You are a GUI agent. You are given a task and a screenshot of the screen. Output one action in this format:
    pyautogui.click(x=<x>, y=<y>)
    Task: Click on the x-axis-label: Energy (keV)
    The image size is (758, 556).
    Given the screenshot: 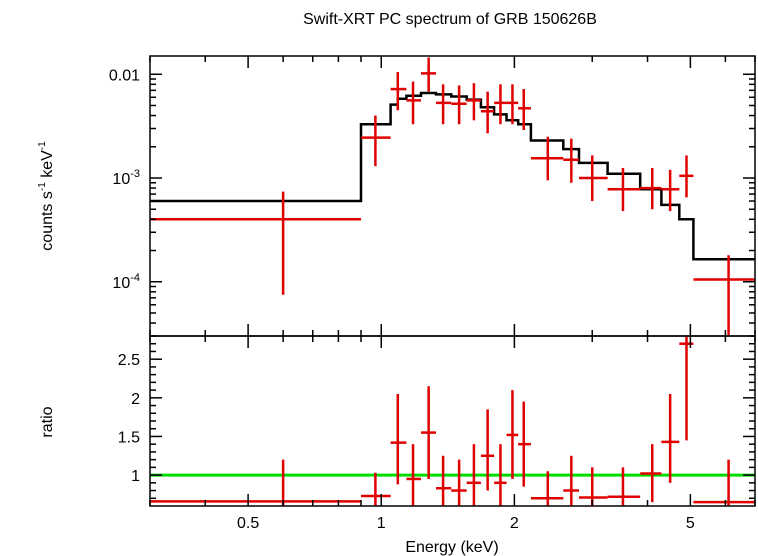 What is the action you would take?
    pyautogui.click(x=451, y=547)
    